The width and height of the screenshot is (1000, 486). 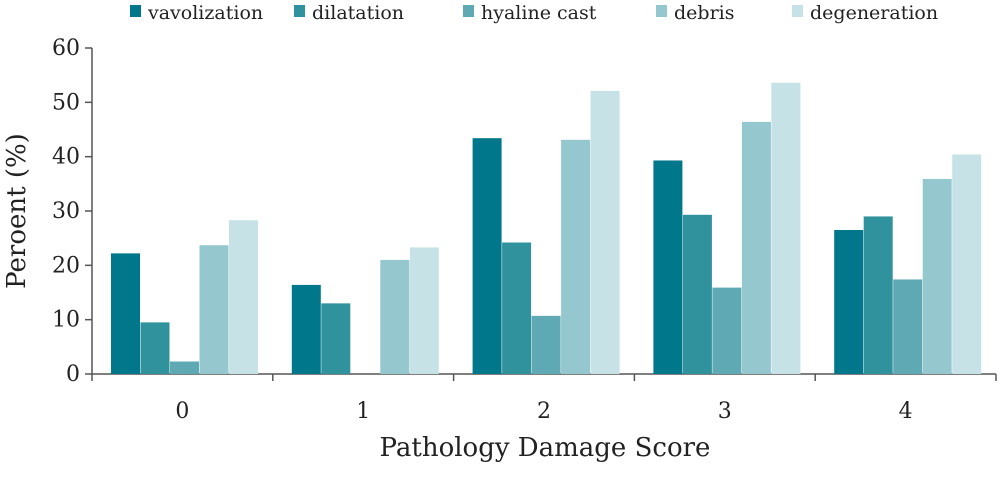 I want to click on y-tick-label: 20, so click(x=66, y=265).